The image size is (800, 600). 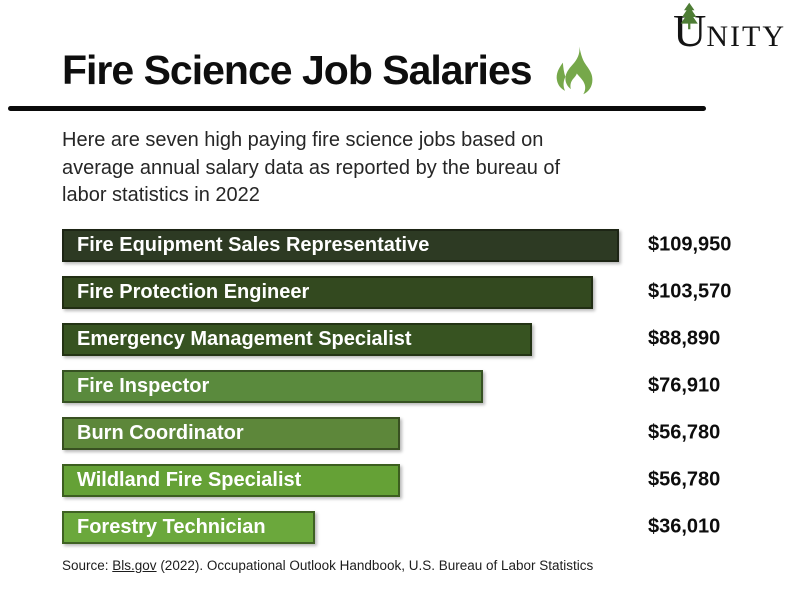 I want to click on salary-value: $109,950, so click(x=690, y=244).